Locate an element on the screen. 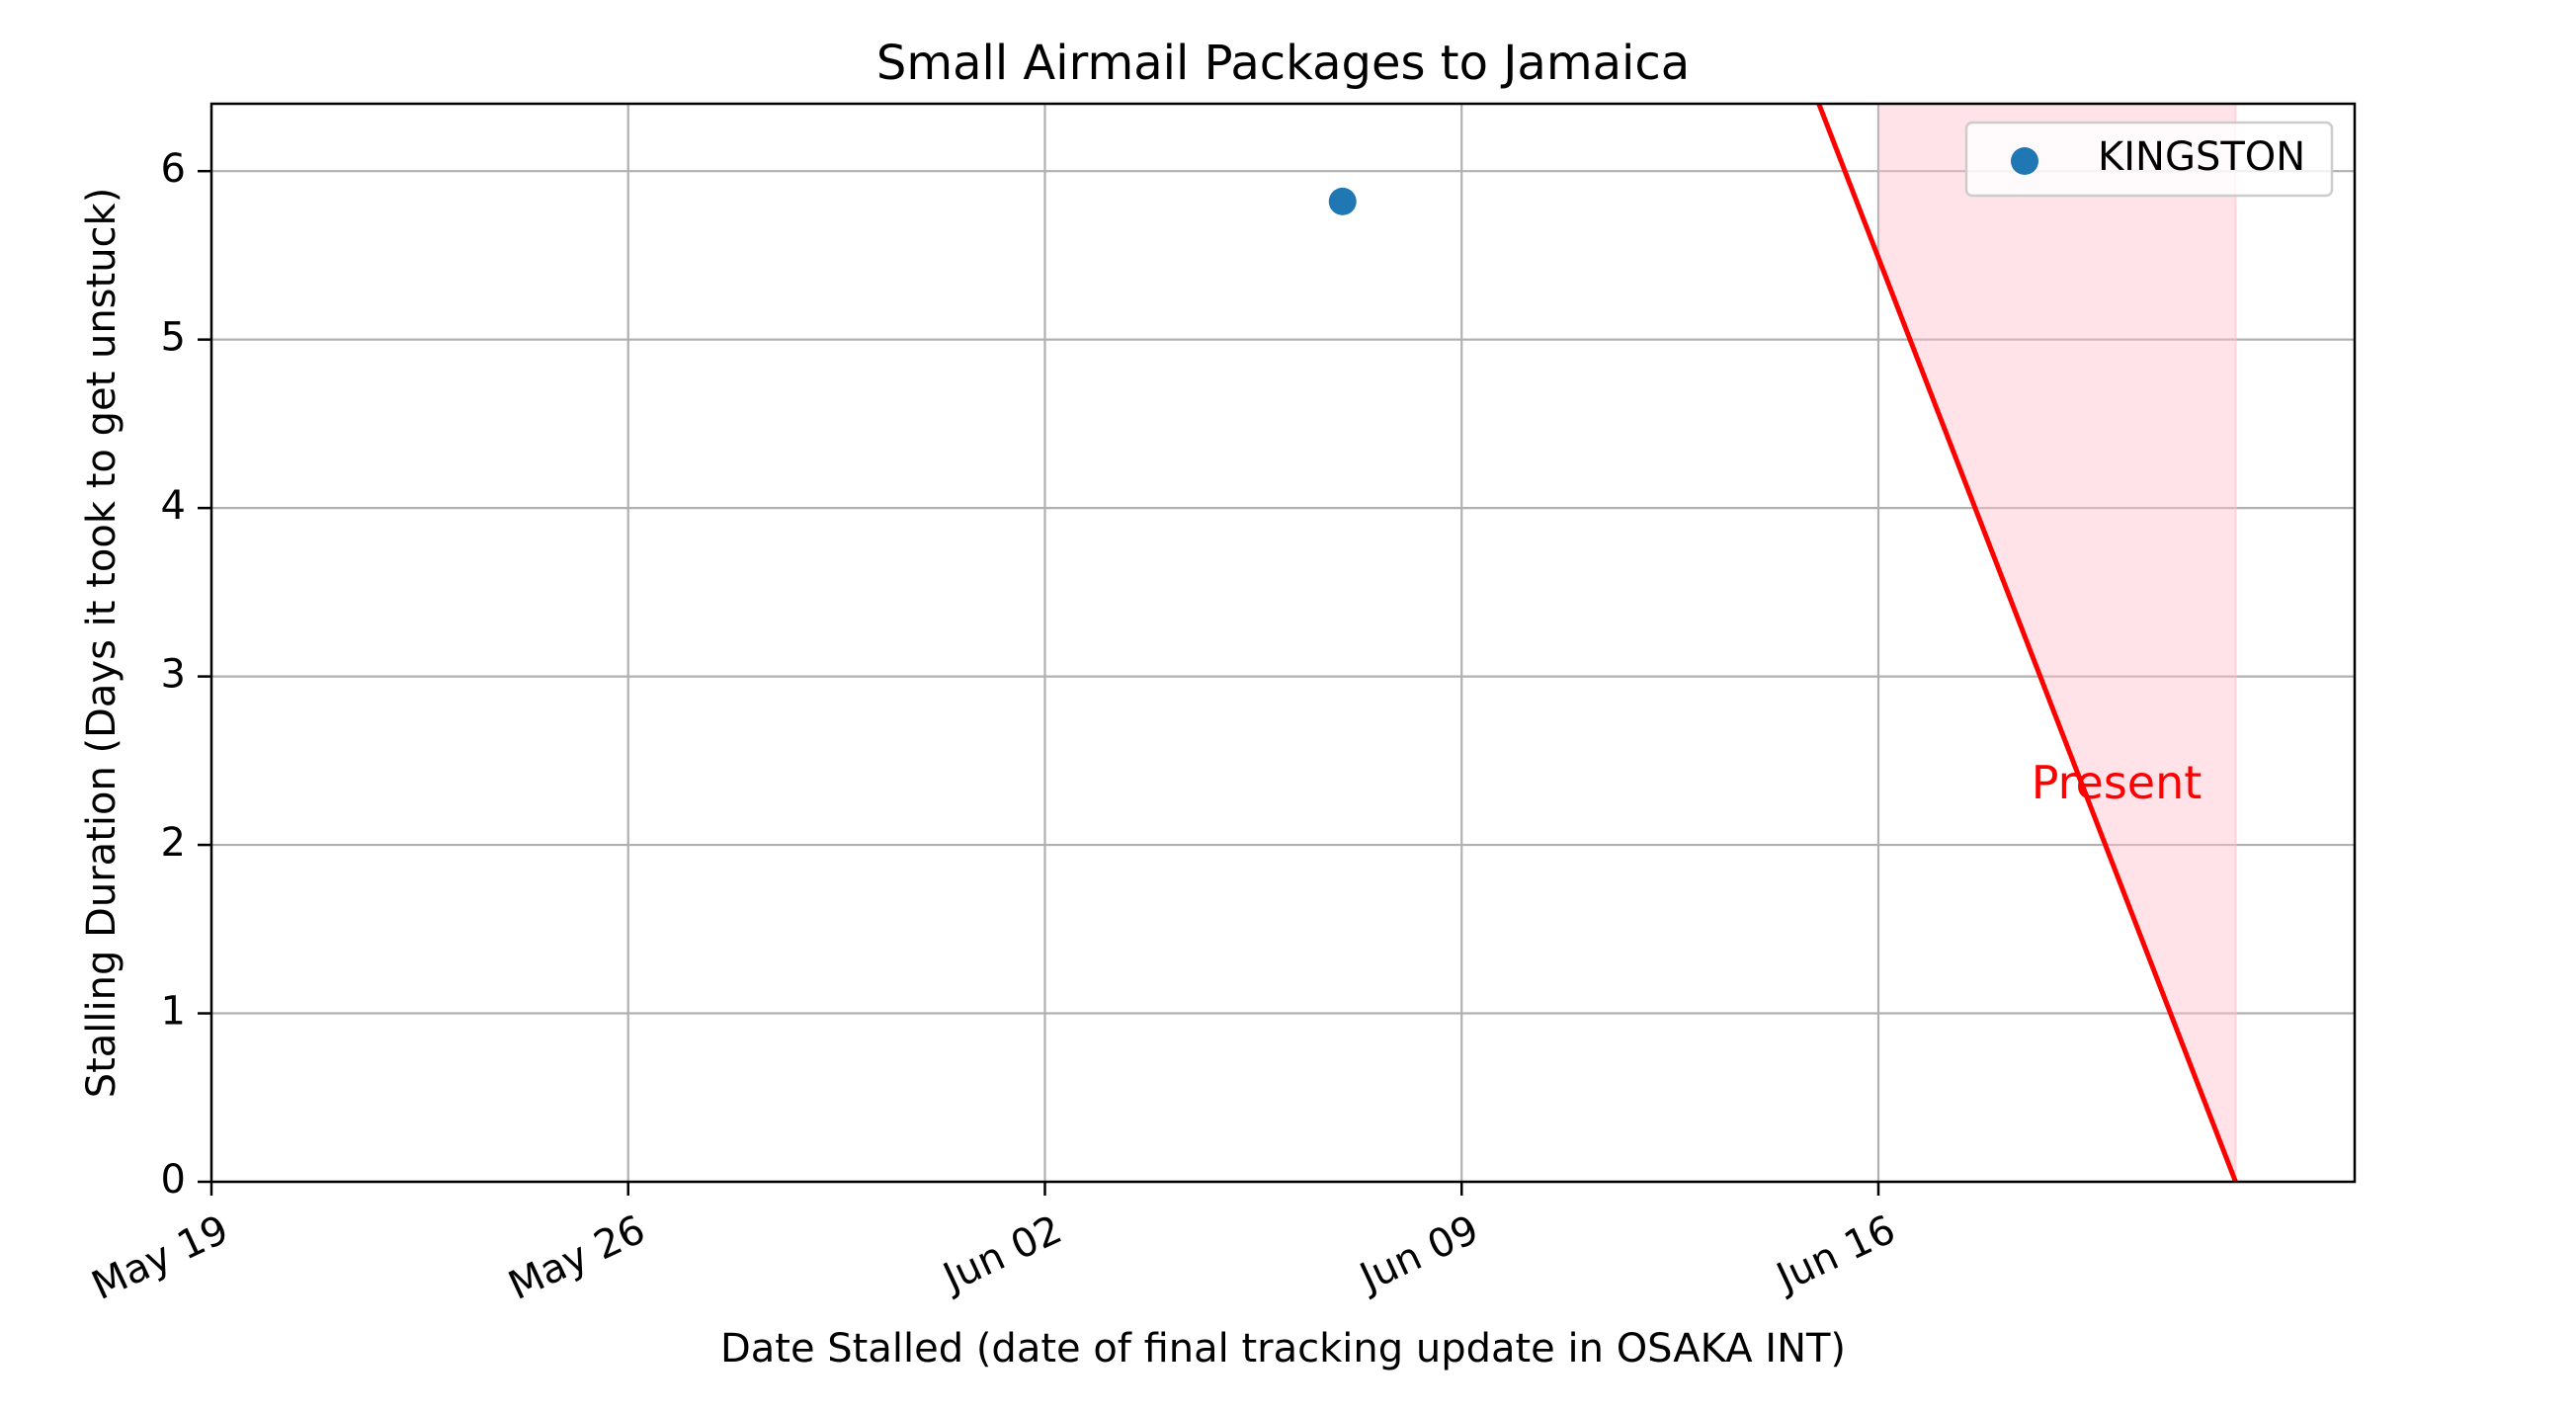 The image size is (2576, 1413). y-axis-ticks: 0 1 2 3 4 5 6 is located at coordinates (186, 674).